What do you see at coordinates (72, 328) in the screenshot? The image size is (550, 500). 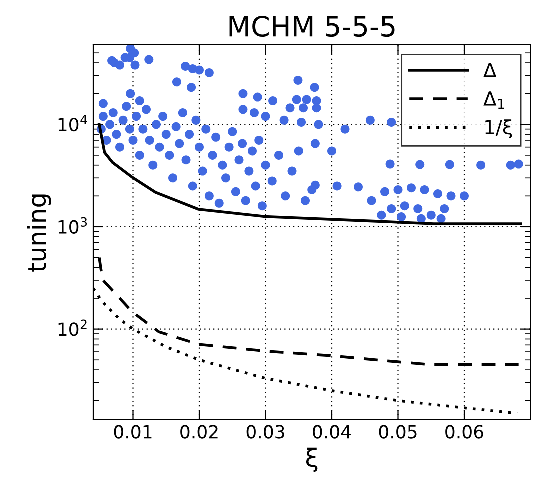 I see `y-tick-label: 10$^{2}$` at bounding box center [72, 328].